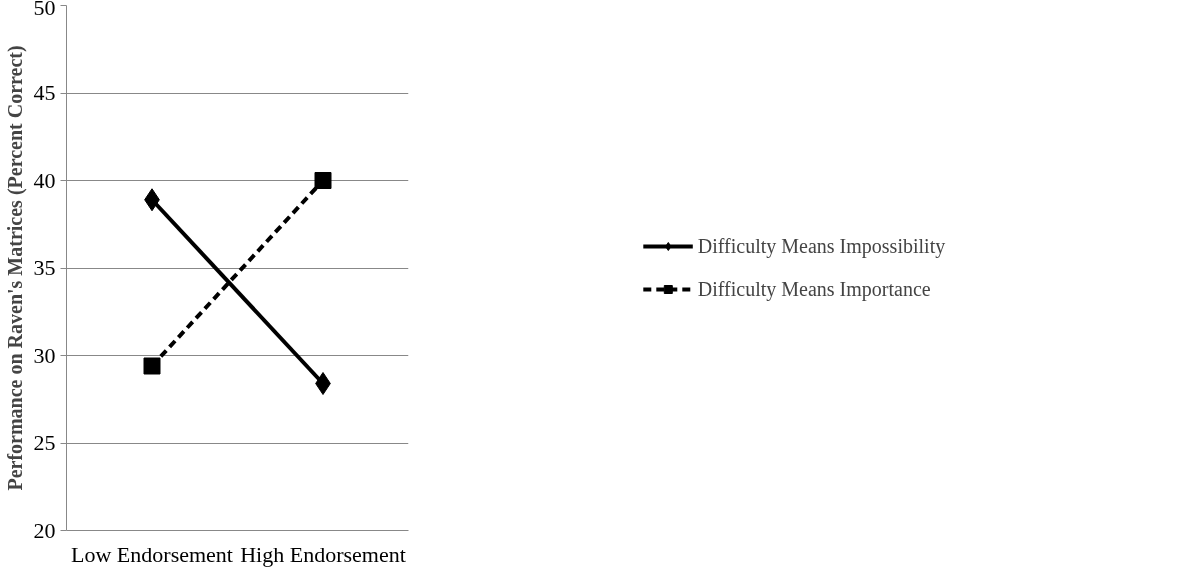 The image size is (1186, 577). I want to click on y-tick-label: 20, so click(44, 530).